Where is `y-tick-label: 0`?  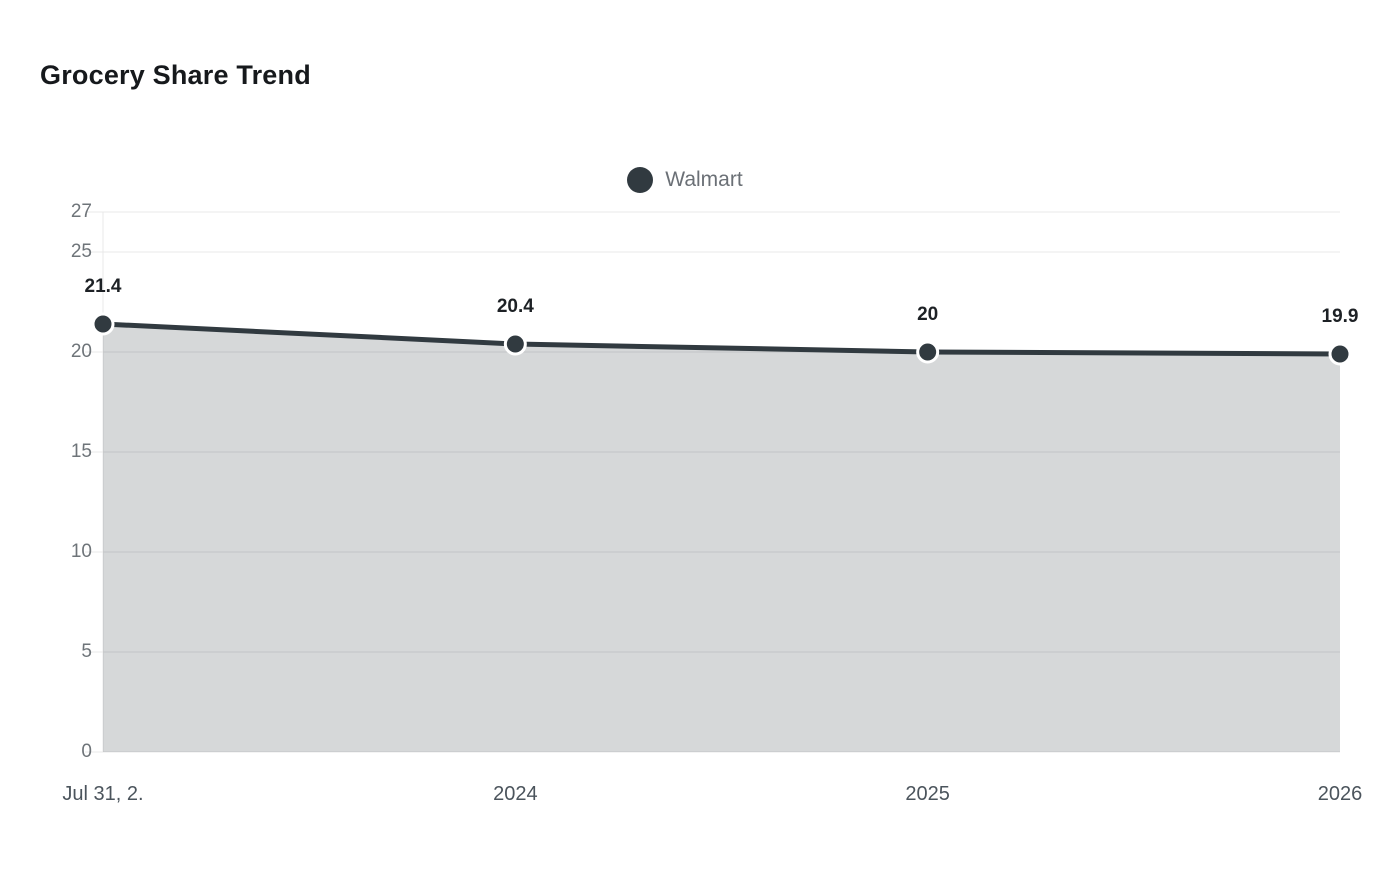
y-tick-label: 0 is located at coordinates (86, 751).